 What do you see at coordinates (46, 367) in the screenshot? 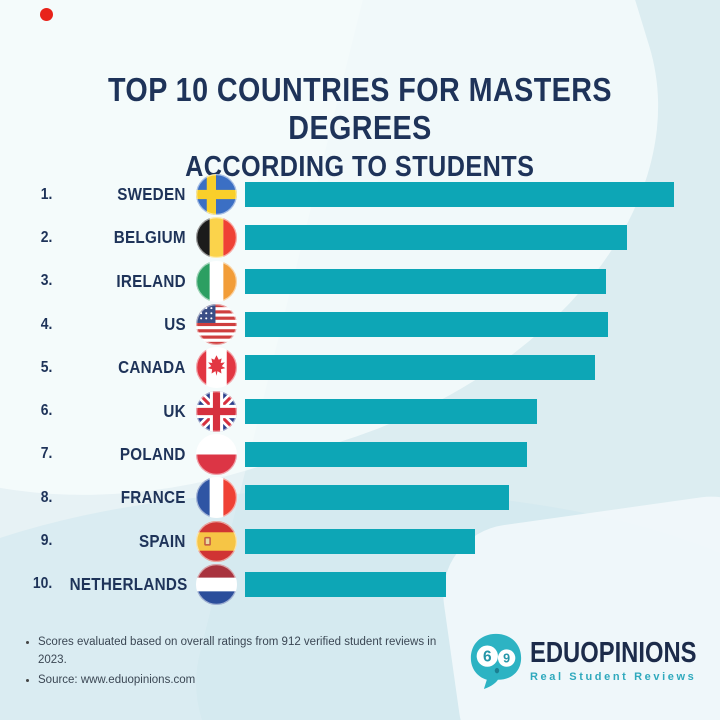
I see `rank-number: 5.` at bounding box center [46, 367].